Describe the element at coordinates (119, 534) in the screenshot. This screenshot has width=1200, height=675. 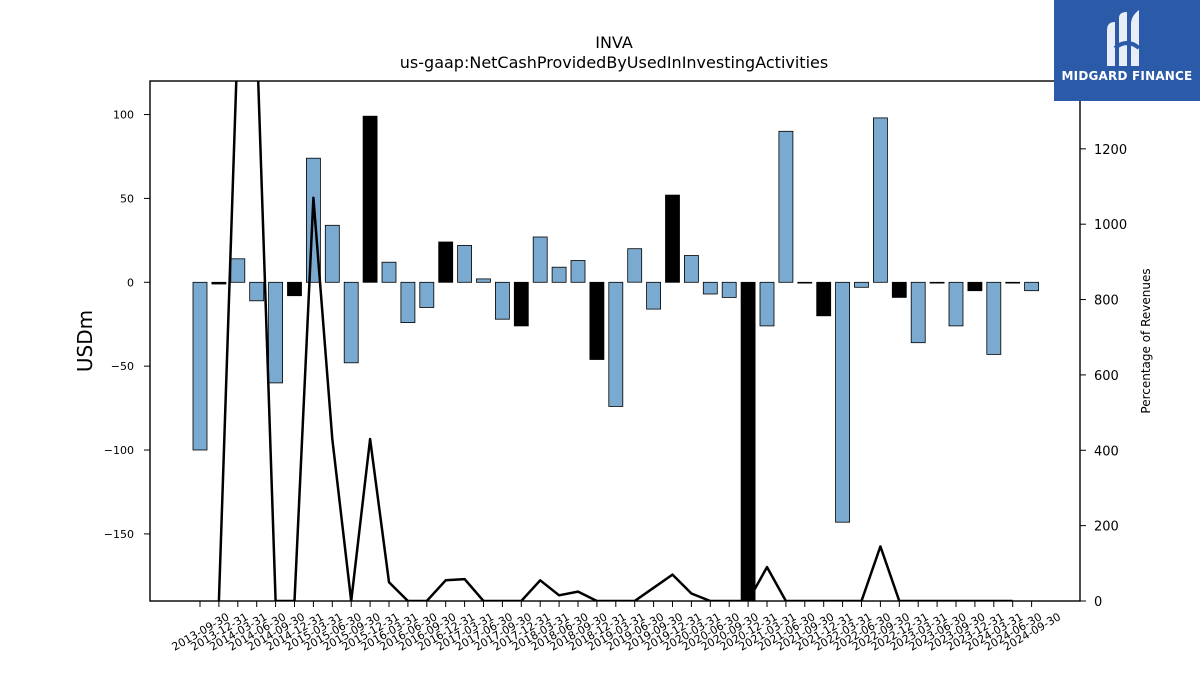
I see `y-tick-label: −150` at that location.